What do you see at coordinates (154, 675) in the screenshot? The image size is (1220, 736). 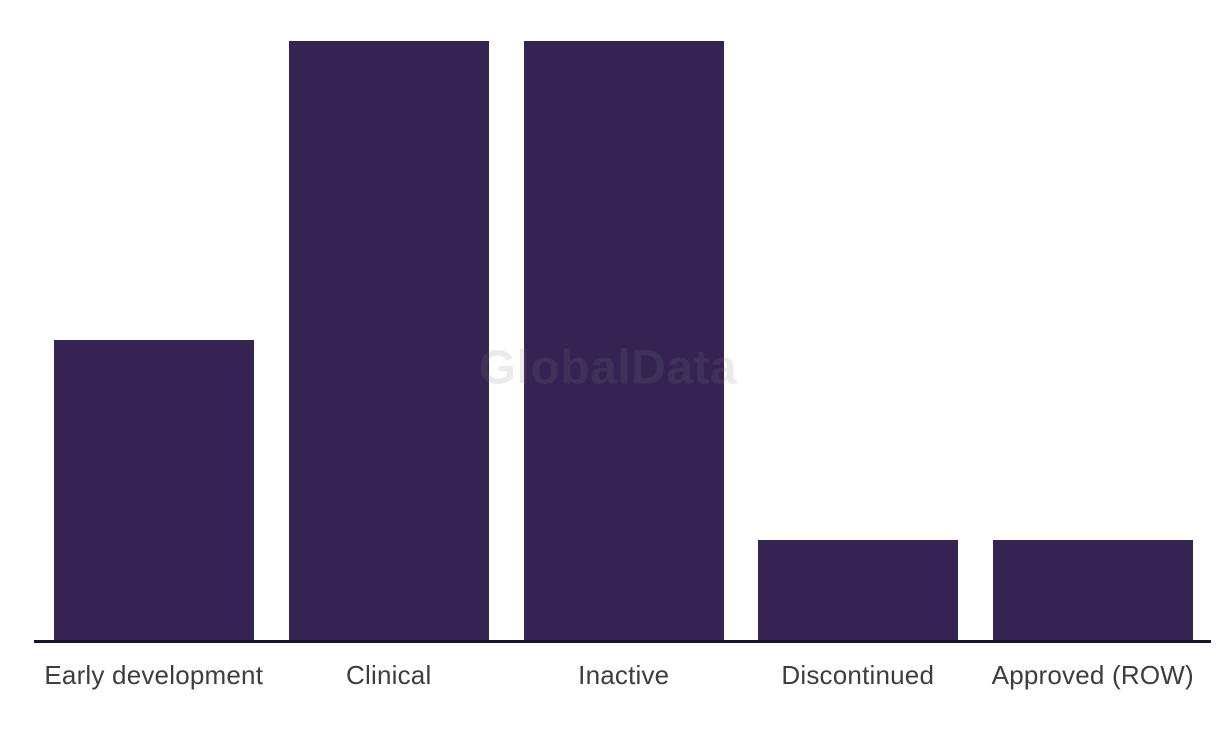 I see `x-axis-label: Early development` at bounding box center [154, 675].